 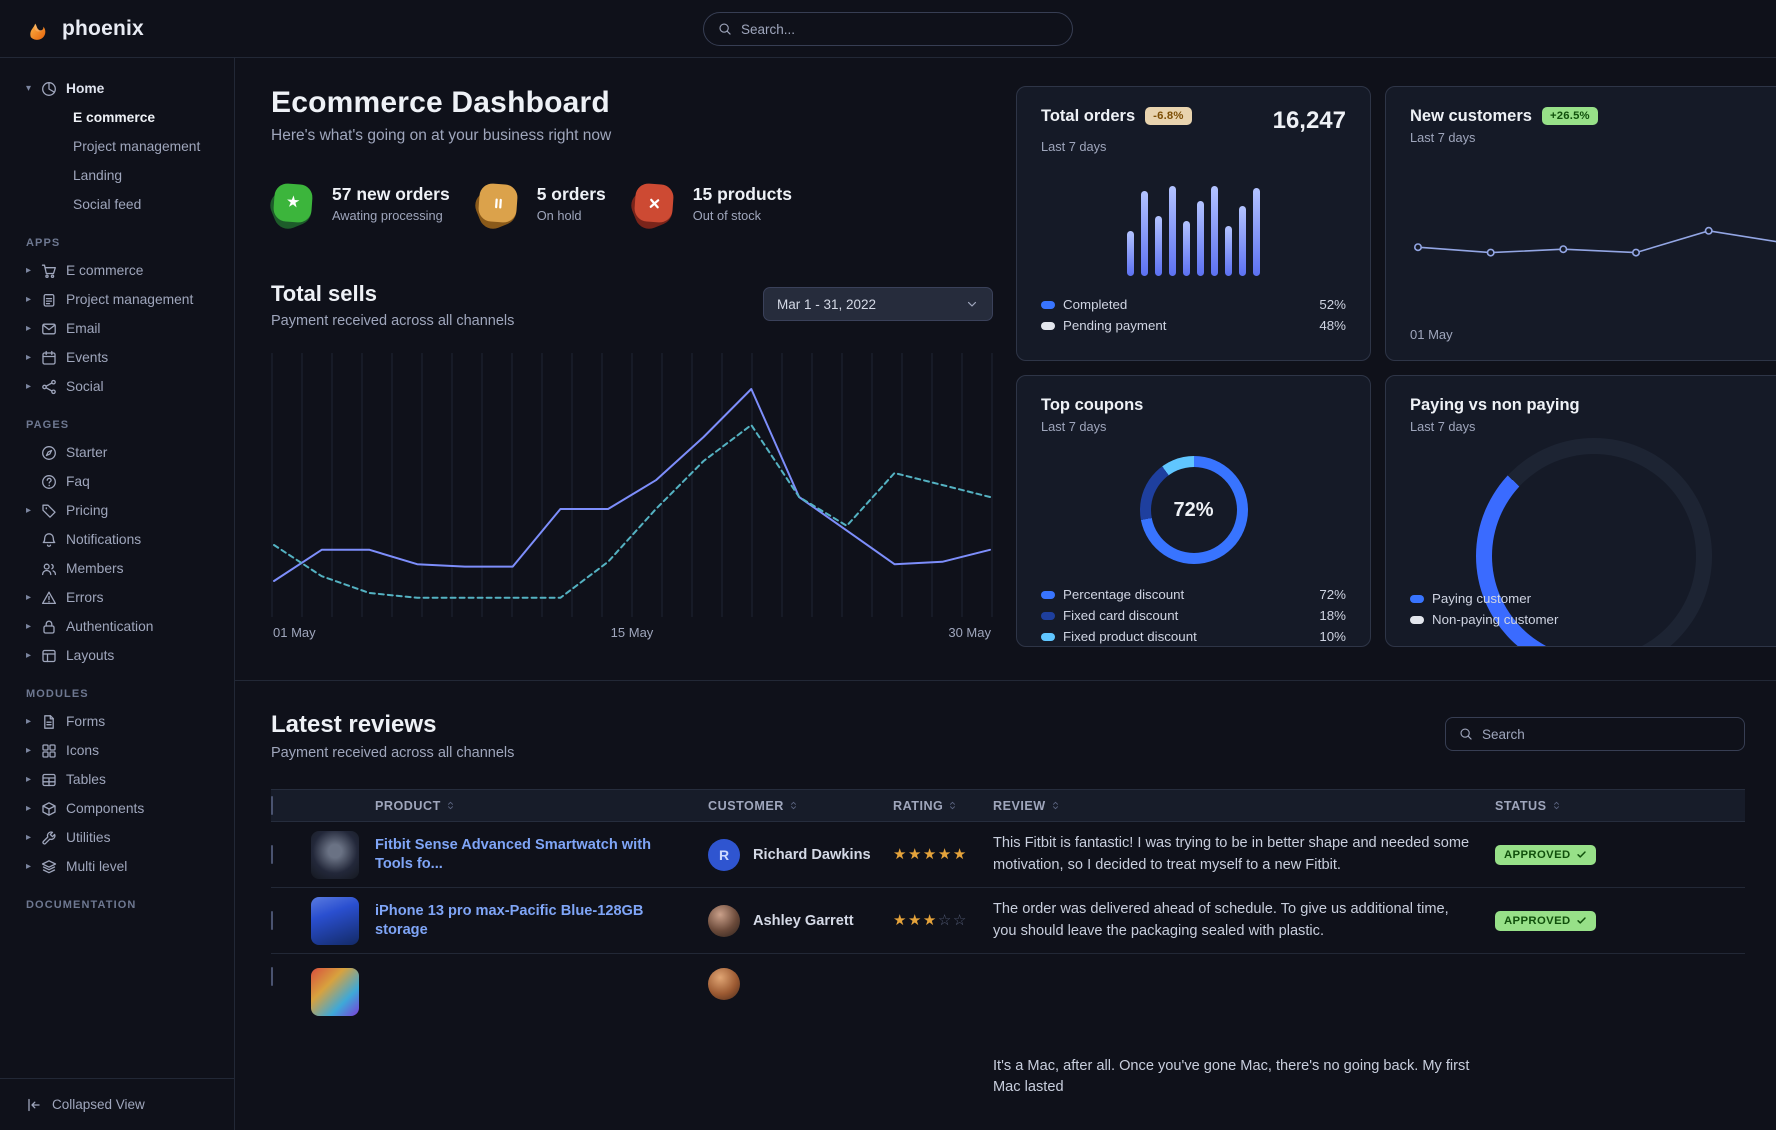 What do you see at coordinates (117, 481) in the screenshot?
I see `sidebar-item-faq: Faq` at bounding box center [117, 481].